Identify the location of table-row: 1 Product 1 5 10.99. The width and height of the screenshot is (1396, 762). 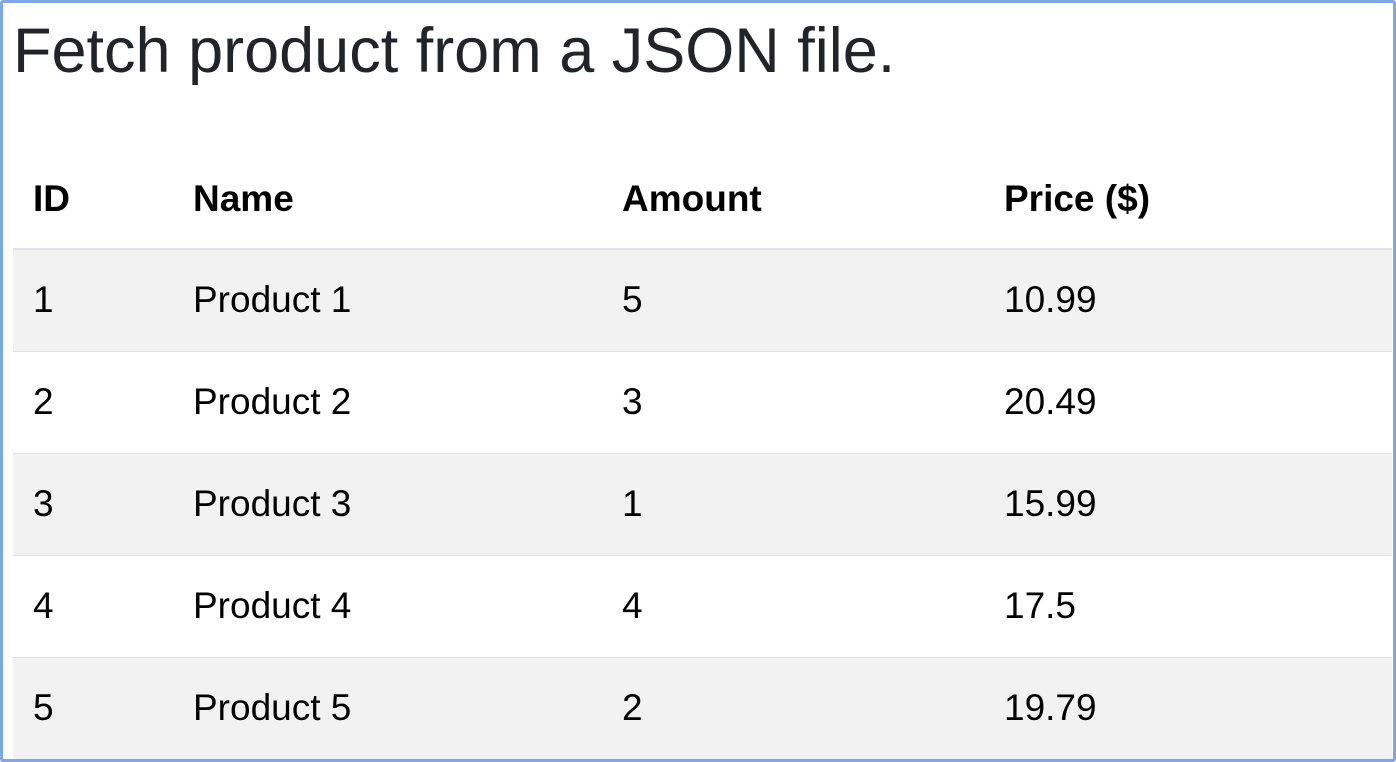
(702, 299).